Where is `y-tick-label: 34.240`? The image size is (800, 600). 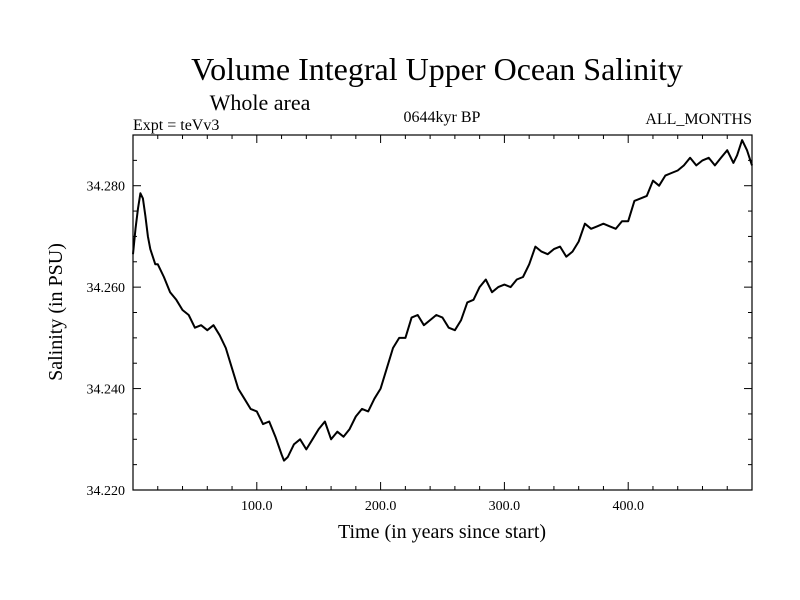 y-tick-label: 34.240 is located at coordinates (106, 390).